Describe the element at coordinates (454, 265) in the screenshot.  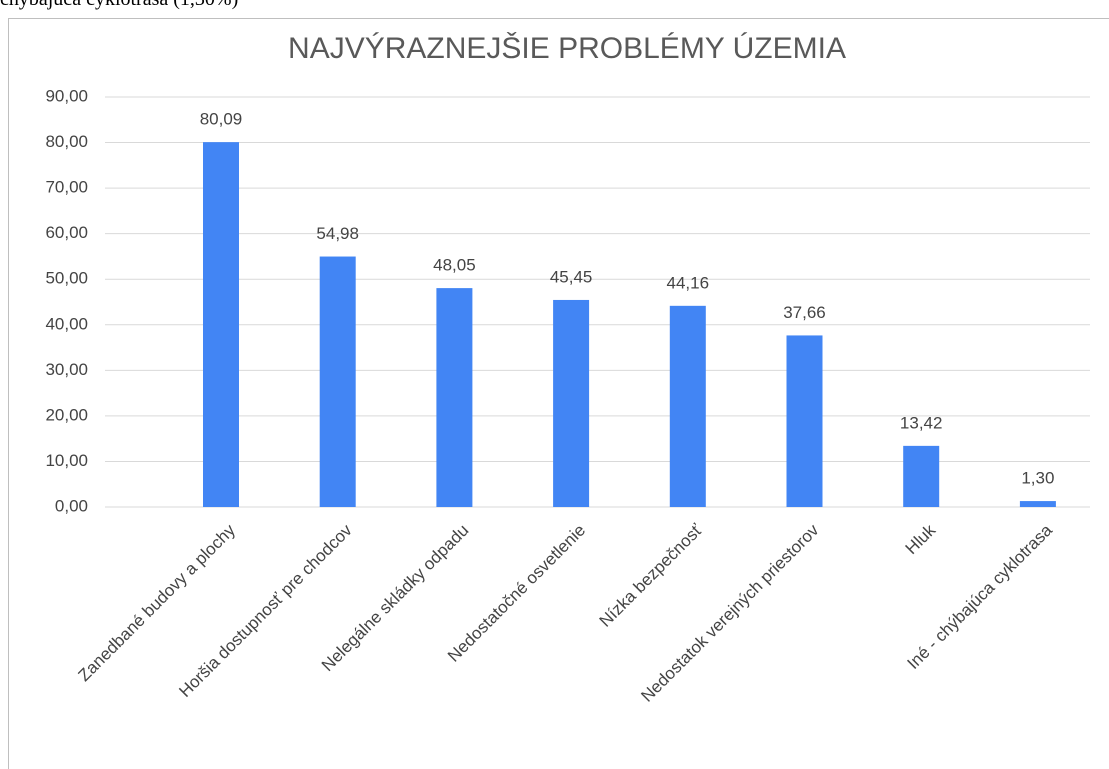
I see `value-label: 48,05` at that location.